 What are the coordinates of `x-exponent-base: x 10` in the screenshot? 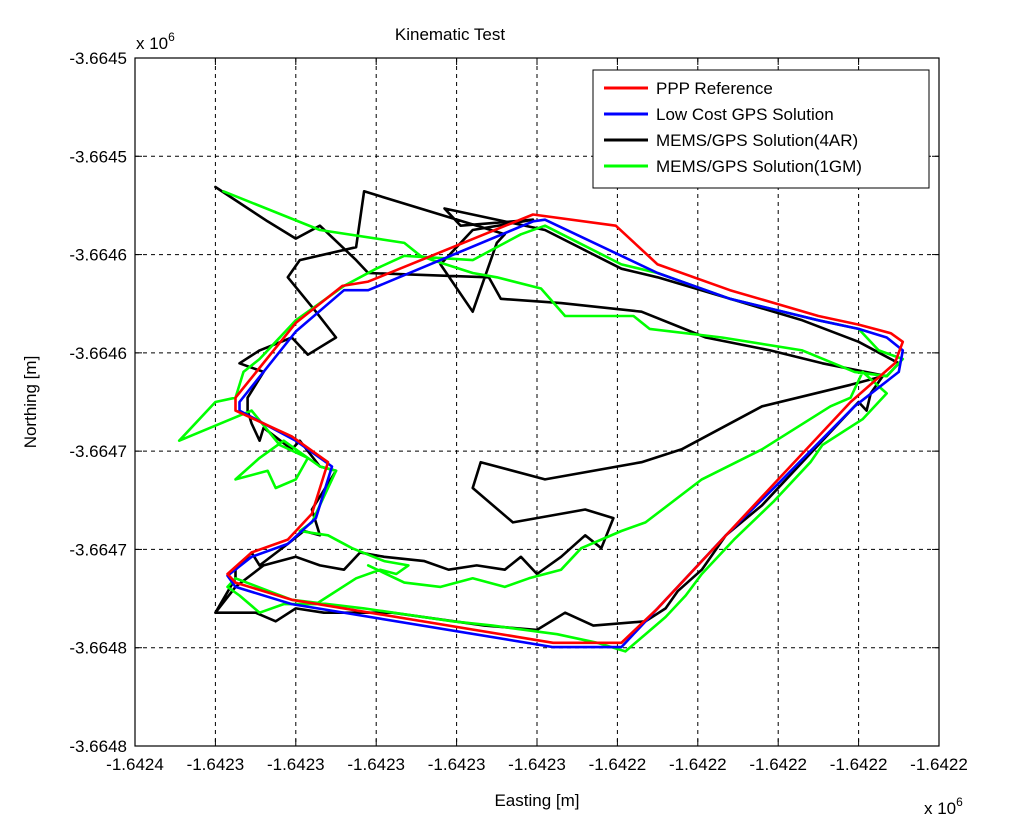 It's located at (940, 808).